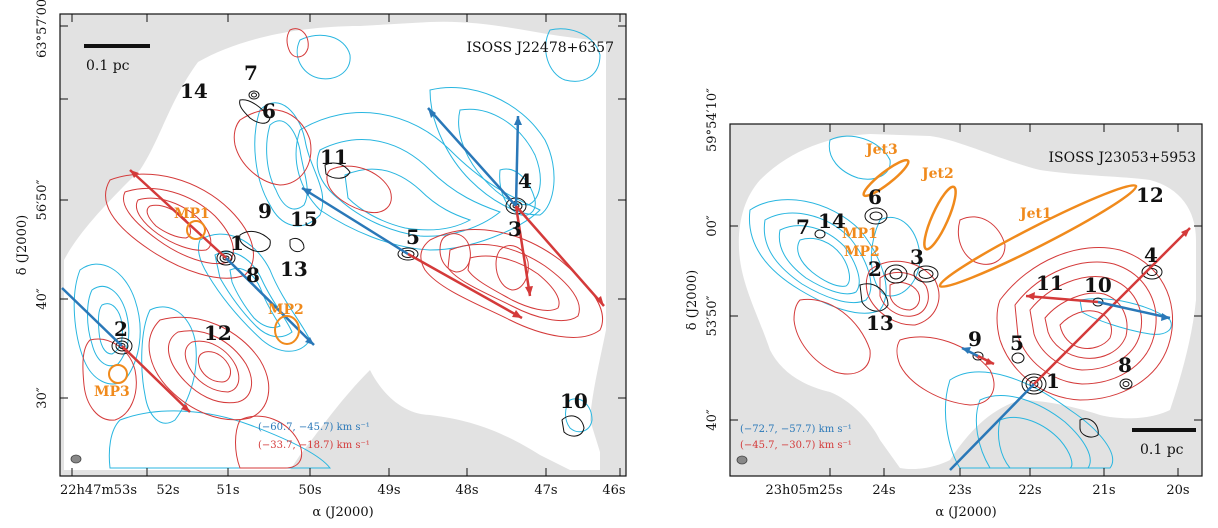  What do you see at coordinates (118, 374) in the screenshot?
I see `left-mp3-circle` at bounding box center [118, 374].